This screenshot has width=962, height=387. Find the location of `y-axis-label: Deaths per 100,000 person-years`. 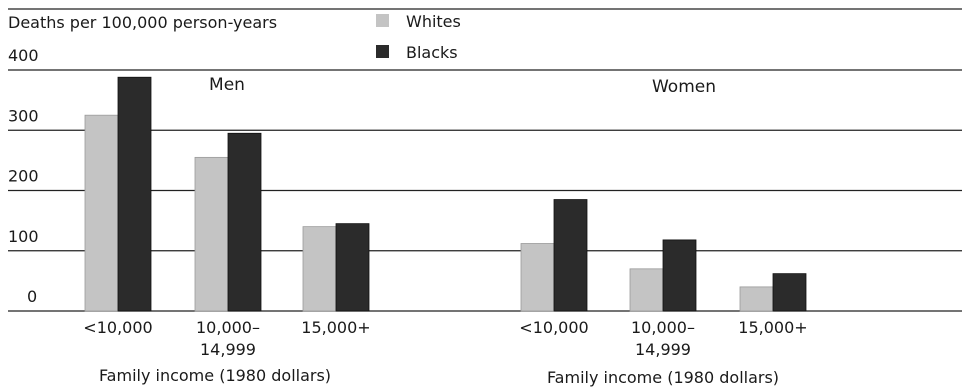

y-axis-label: Deaths per 100,000 person-years is located at coordinates (142, 22).